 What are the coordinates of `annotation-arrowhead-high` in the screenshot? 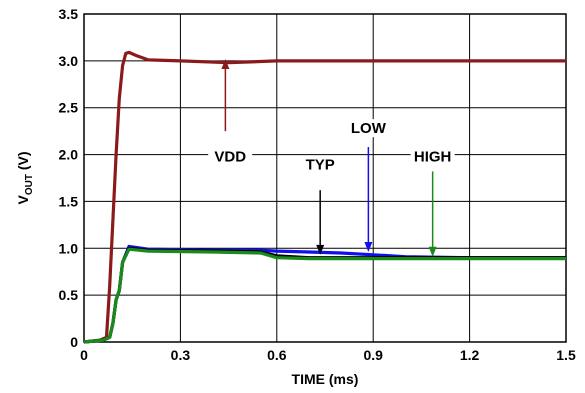 It's located at (432, 251).